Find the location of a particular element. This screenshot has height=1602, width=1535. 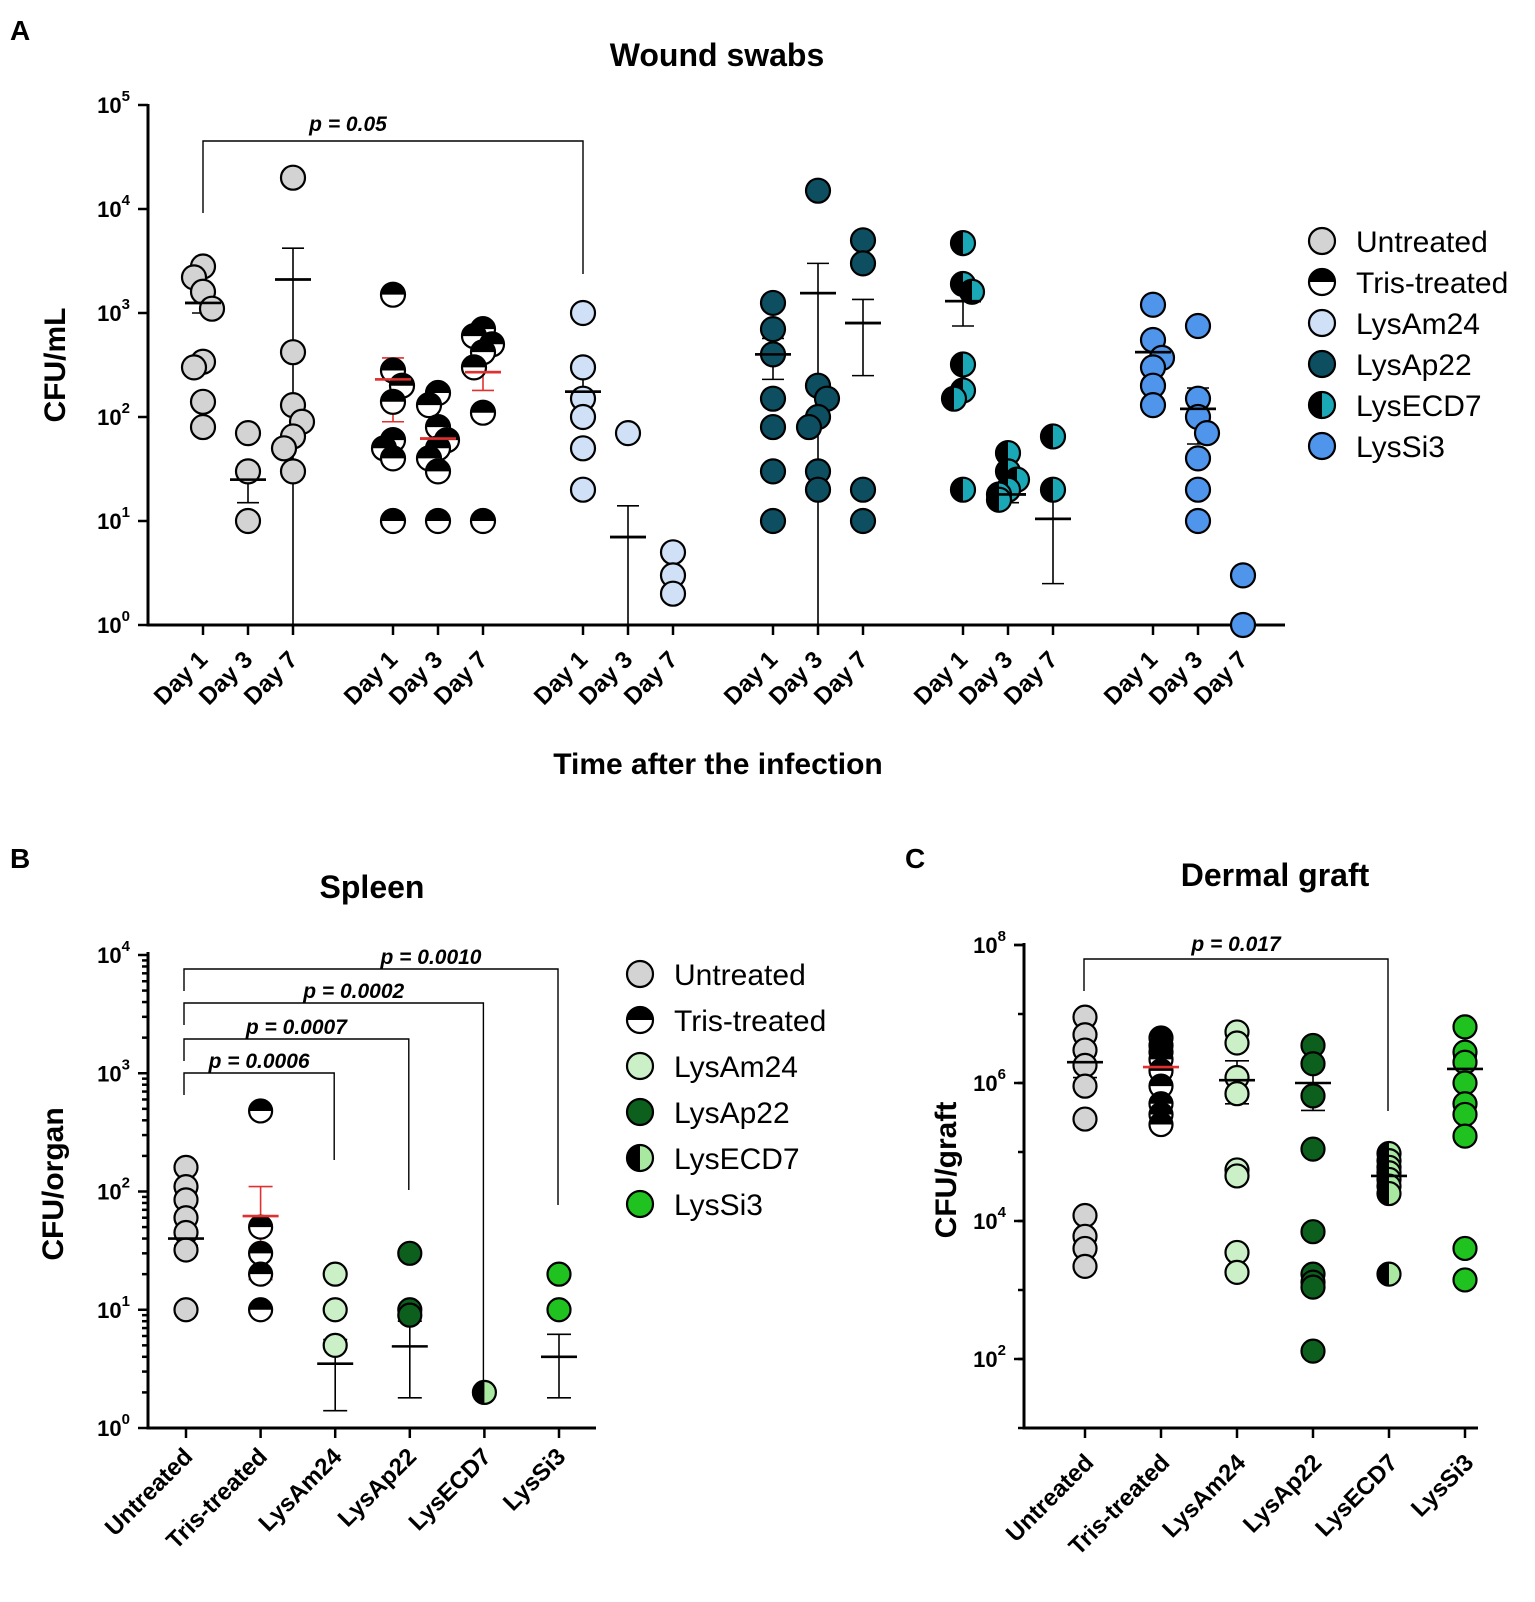

c-x-tick-label: LysSi3 is located at coordinates (1442, 1485).